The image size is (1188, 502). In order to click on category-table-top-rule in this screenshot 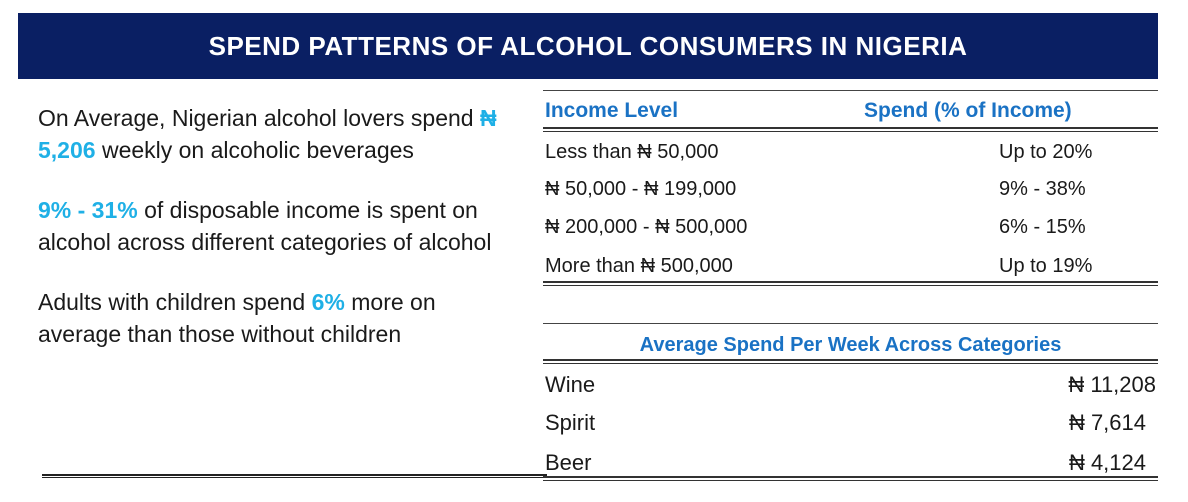, I will do `click(850, 323)`.